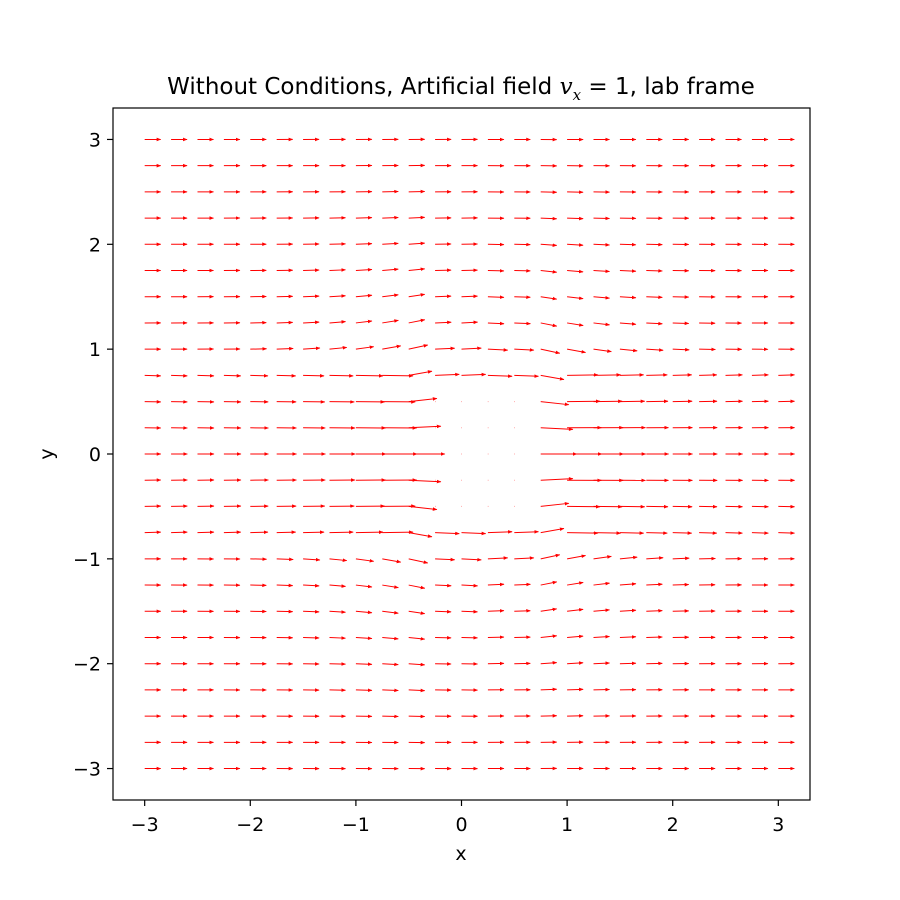  What do you see at coordinates (95, 140) in the screenshot?
I see `y-tick-label: 3` at bounding box center [95, 140].